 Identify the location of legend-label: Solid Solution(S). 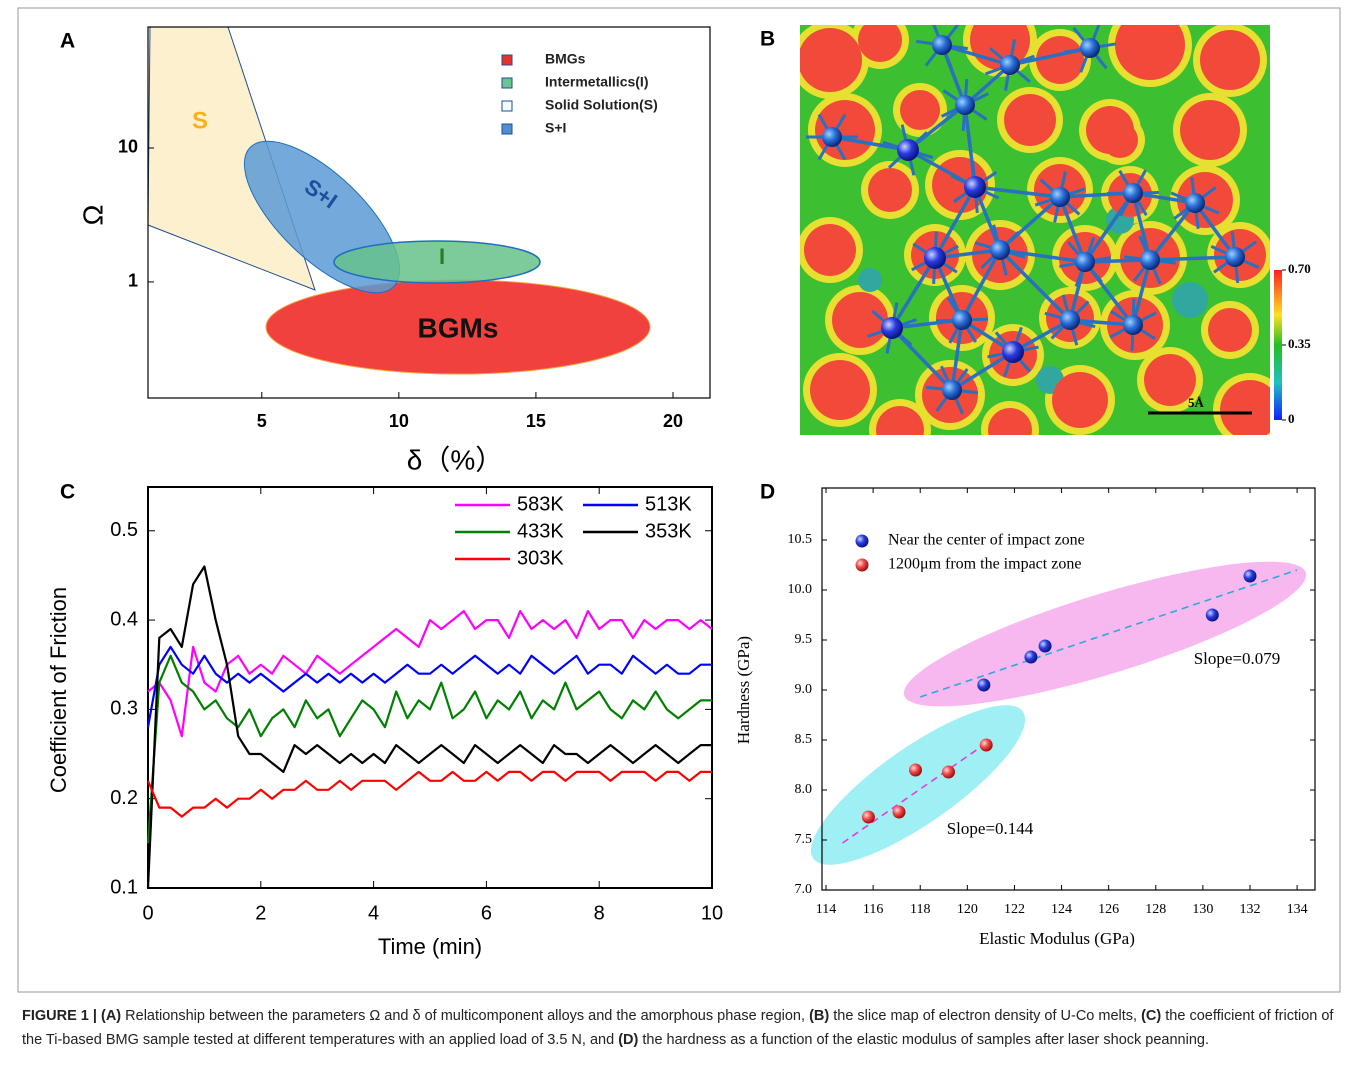
(601, 105).